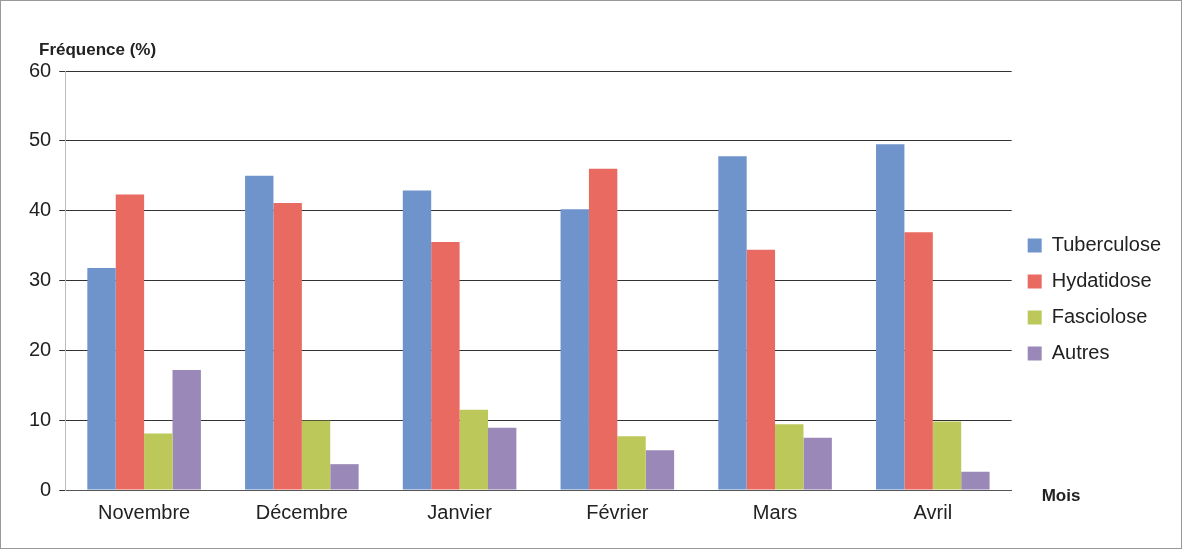  Describe the element at coordinates (40, 69) in the screenshot. I see `y-tick-label: 60` at that location.